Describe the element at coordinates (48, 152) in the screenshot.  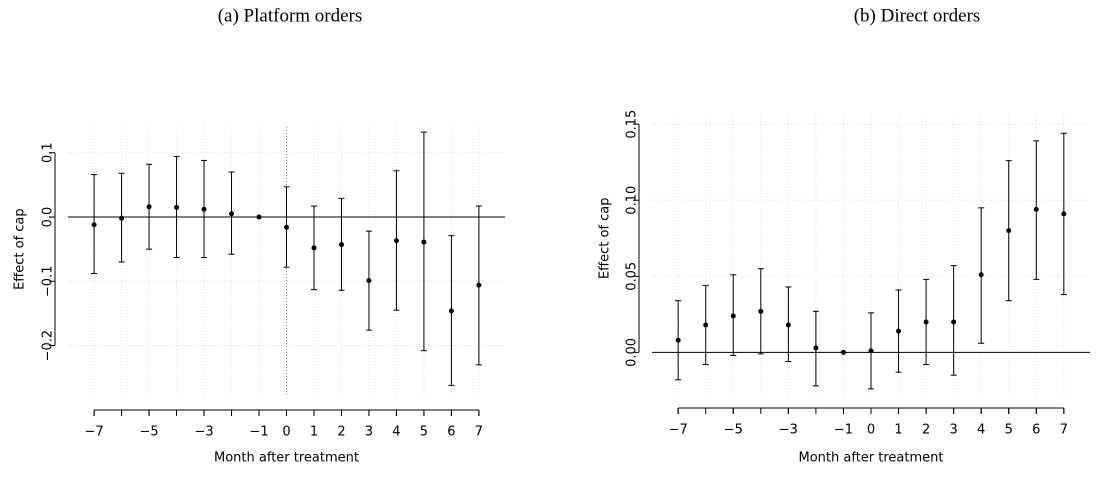
I see `y-tick-label: 0.1` at that location.